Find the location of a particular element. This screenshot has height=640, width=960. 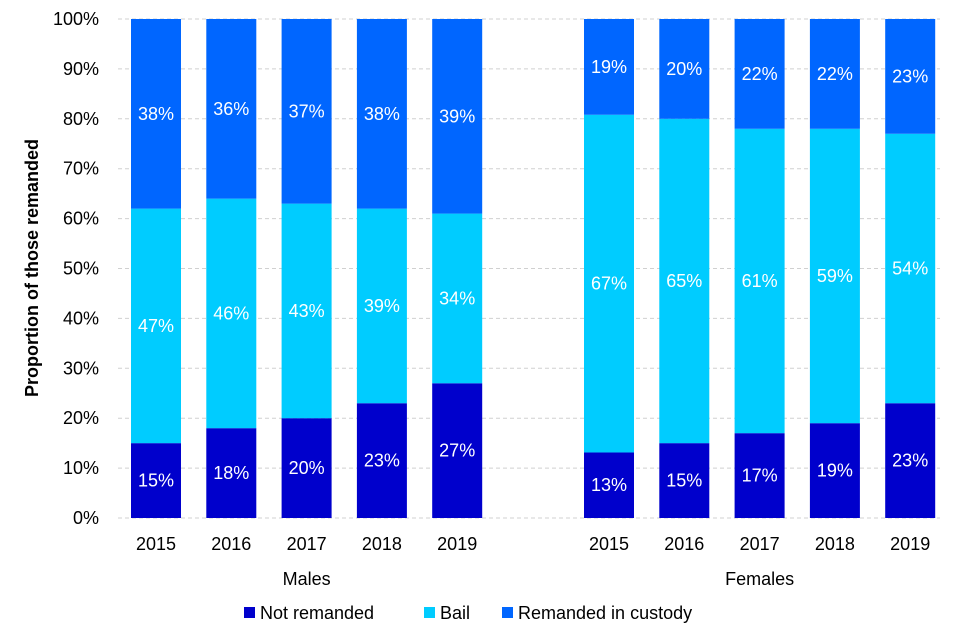

y-tick-label: 60% is located at coordinates (81, 219).